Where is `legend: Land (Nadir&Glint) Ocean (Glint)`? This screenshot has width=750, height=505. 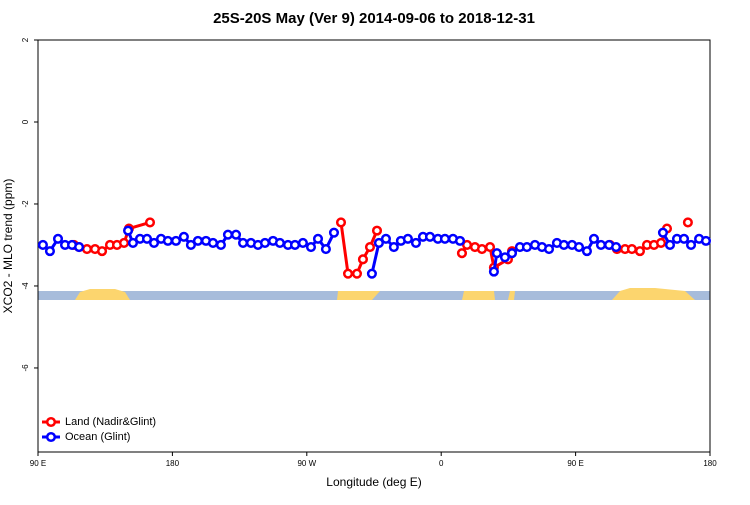
legend: Land (Nadir&Glint) Ocean (Glint) is located at coordinates (99, 429).